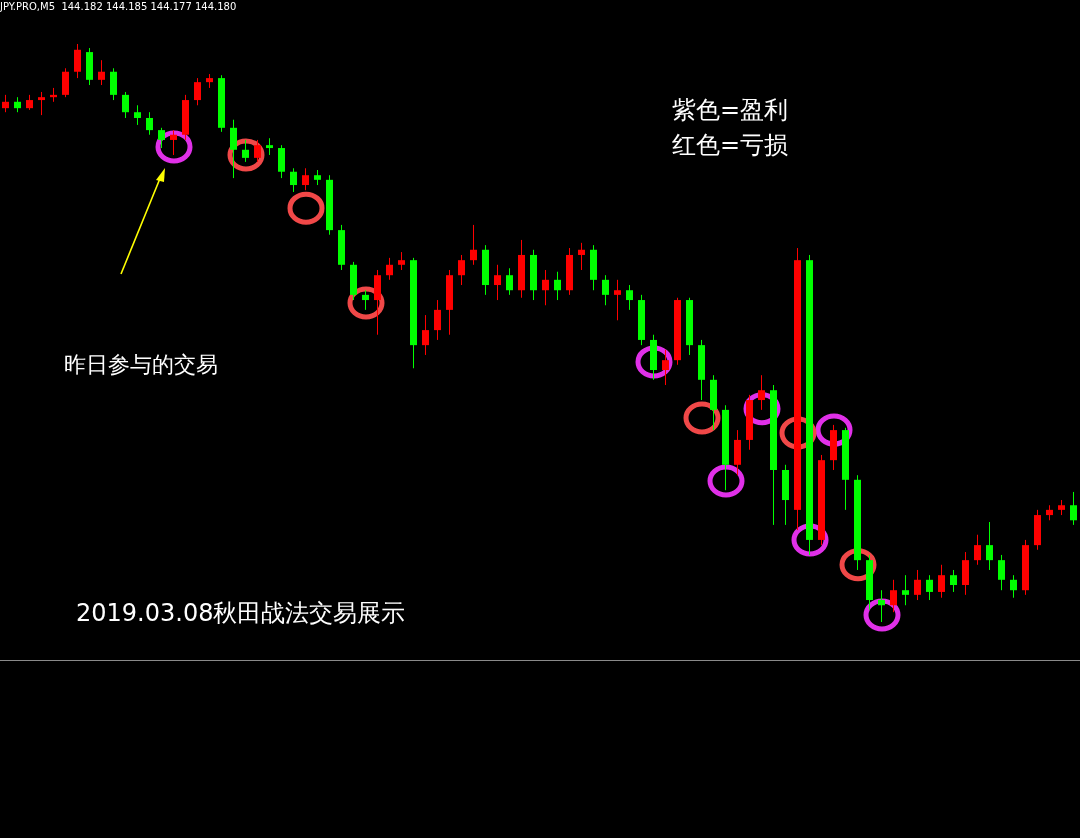 The height and width of the screenshot is (838, 1080). What do you see at coordinates (141, 365) in the screenshot?
I see `annotation: 昨日参与的交易` at bounding box center [141, 365].